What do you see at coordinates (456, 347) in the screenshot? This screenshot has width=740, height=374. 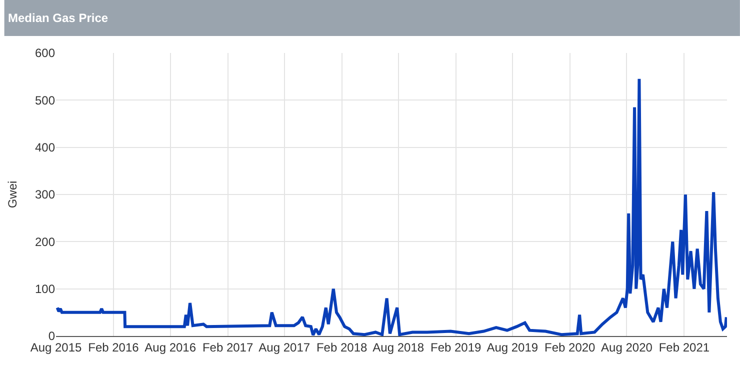 I see `x-tick-label: Feb 2019` at bounding box center [456, 347].